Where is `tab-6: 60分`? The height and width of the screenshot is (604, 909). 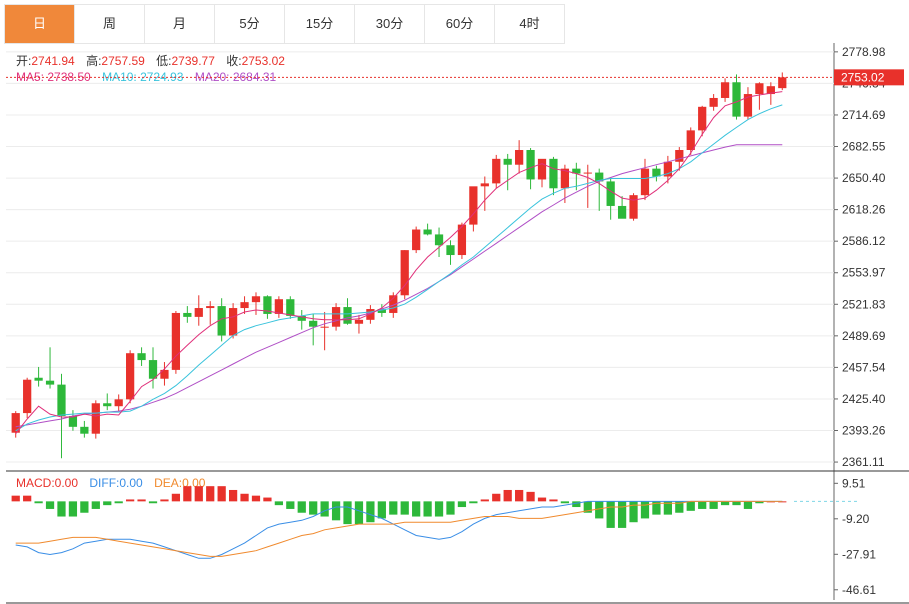
tab-6: 60分 is located at coordinates (460, 24).